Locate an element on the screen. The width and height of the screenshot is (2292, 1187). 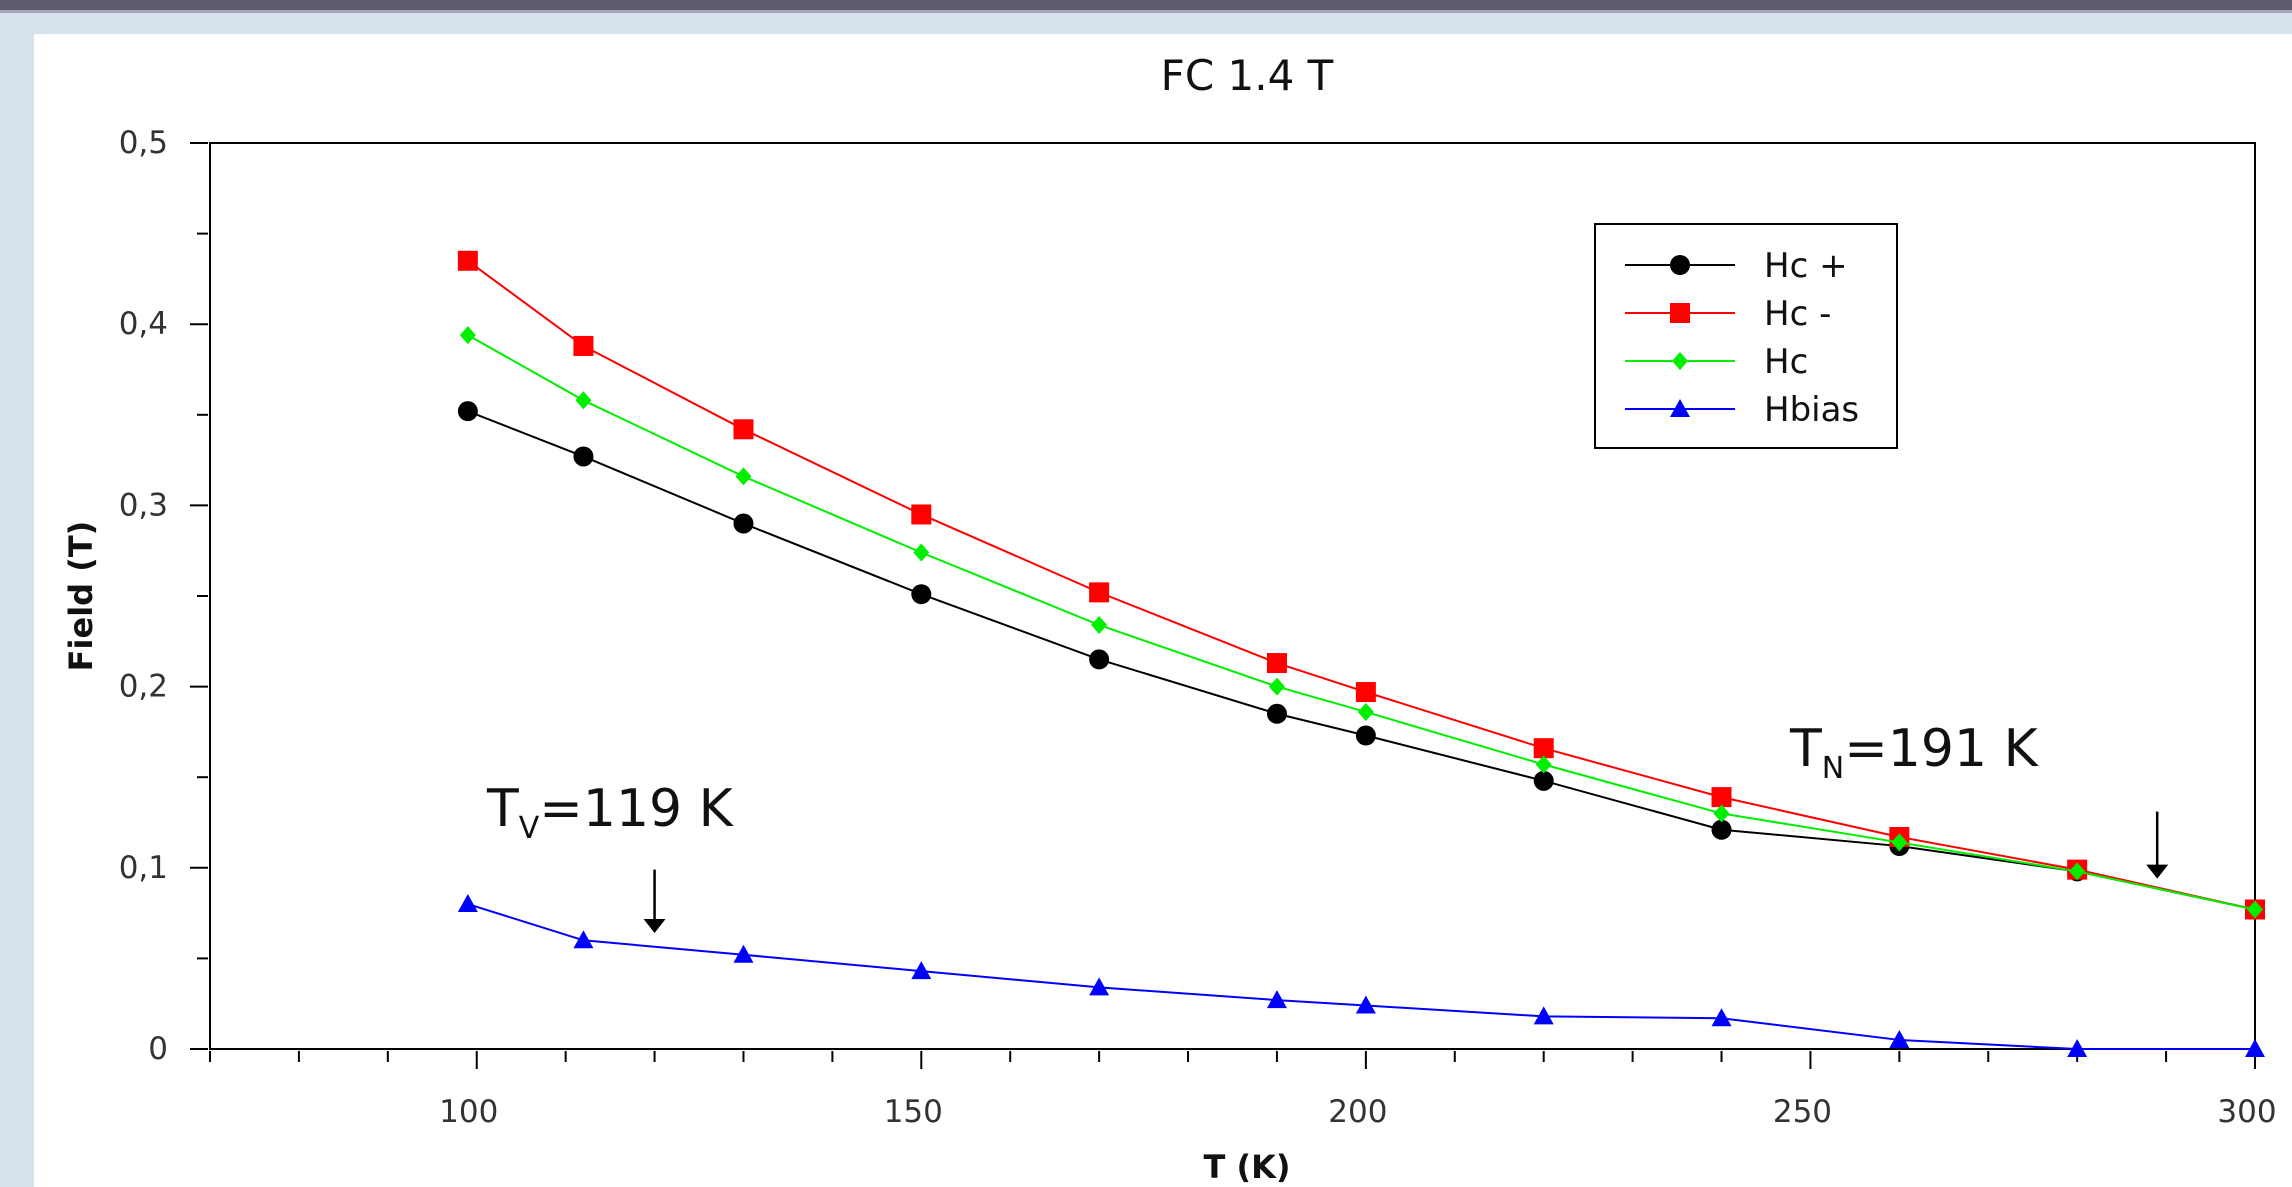
y-tick-label: 0,1 is located at coordinates (143, 868).